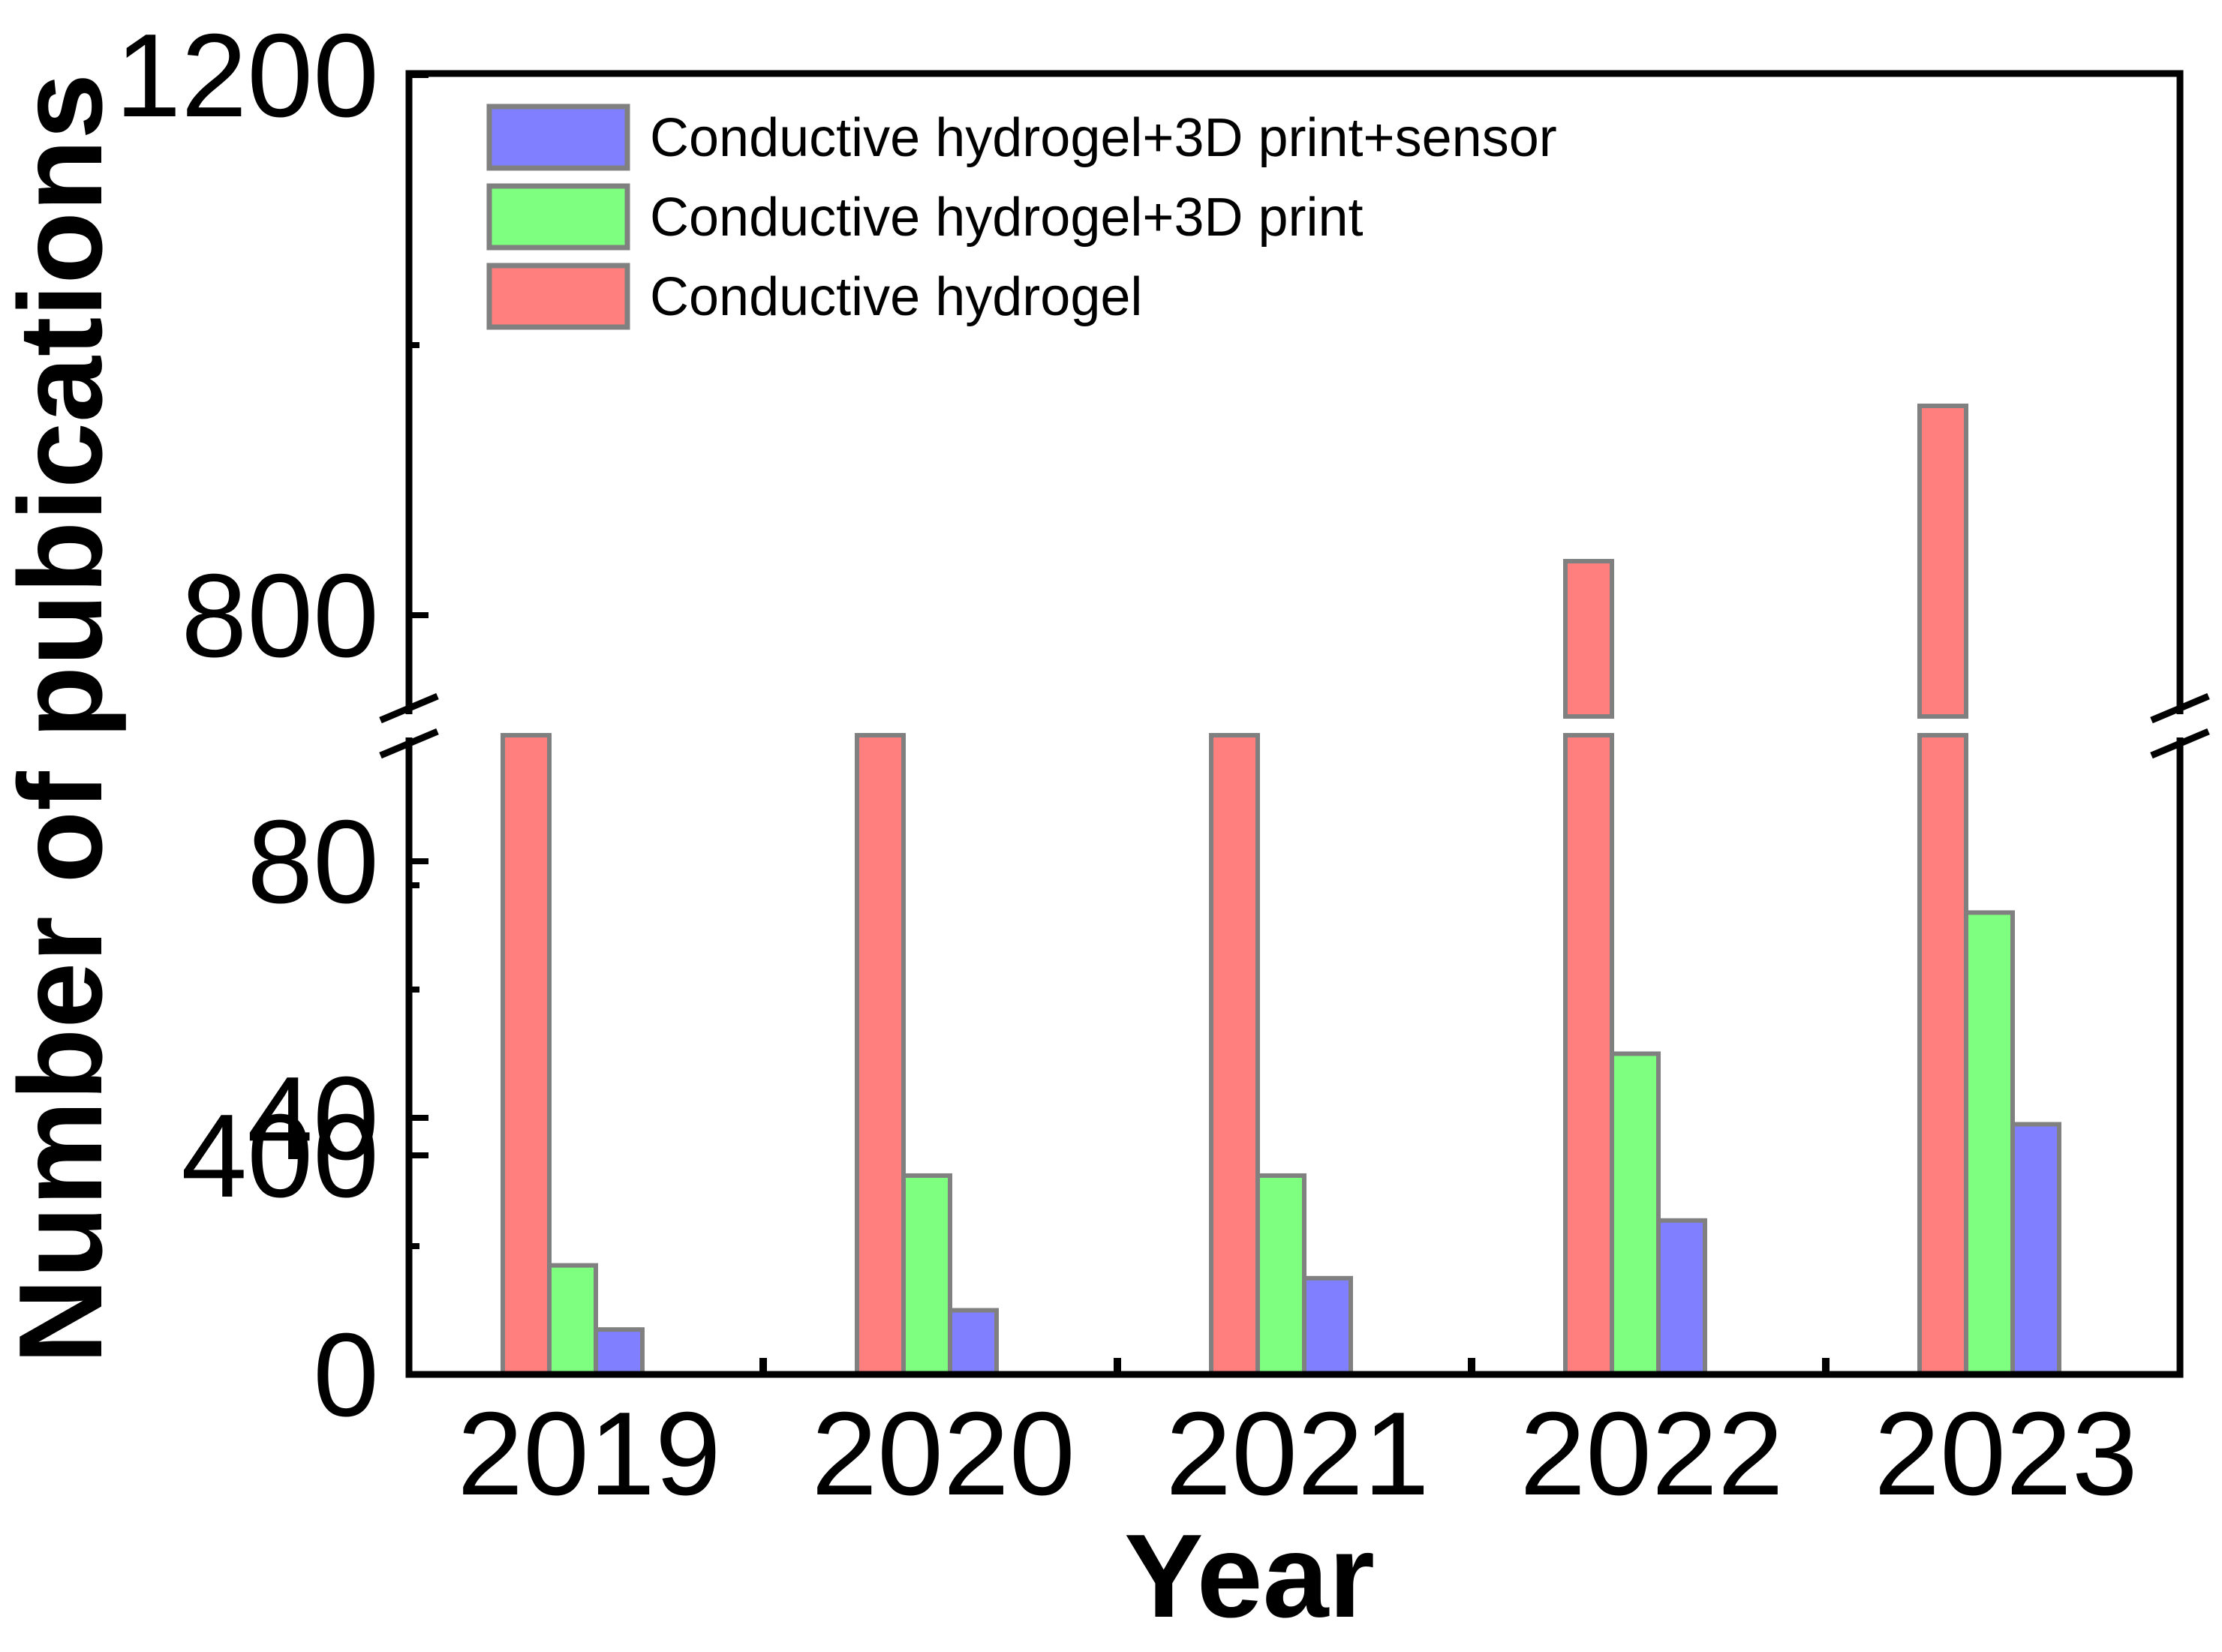 This screenshot has width=2222, height=1652. I want to click on x-tick-label: 2021, so click(1297, 1454).